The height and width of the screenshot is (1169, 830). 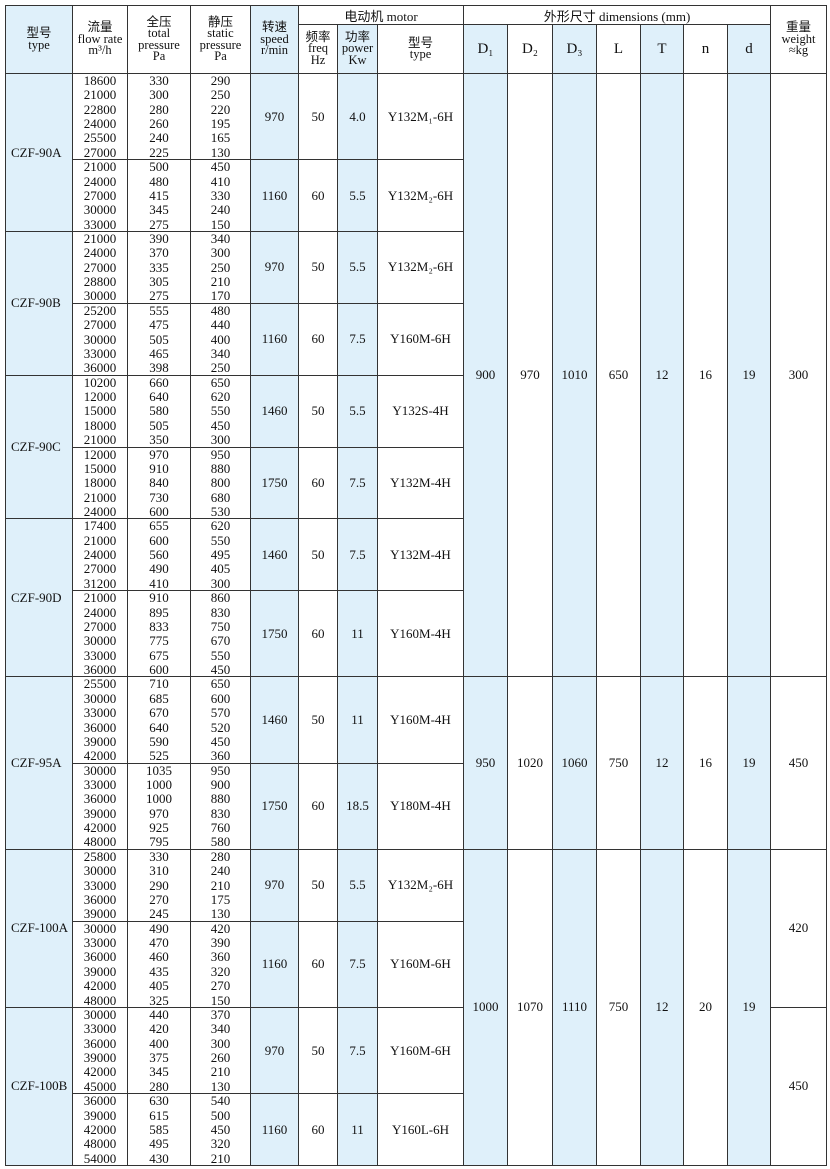 I want to click on motor-cell: Y180M-4H, so click(x=420, y=806).